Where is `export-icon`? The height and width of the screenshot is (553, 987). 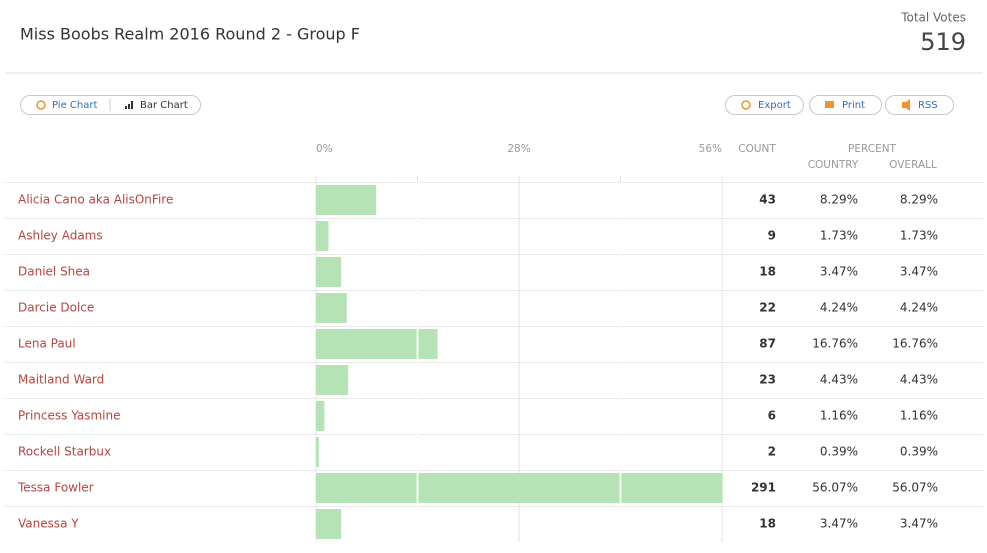 export-icon is located at coordinates (746, 105).